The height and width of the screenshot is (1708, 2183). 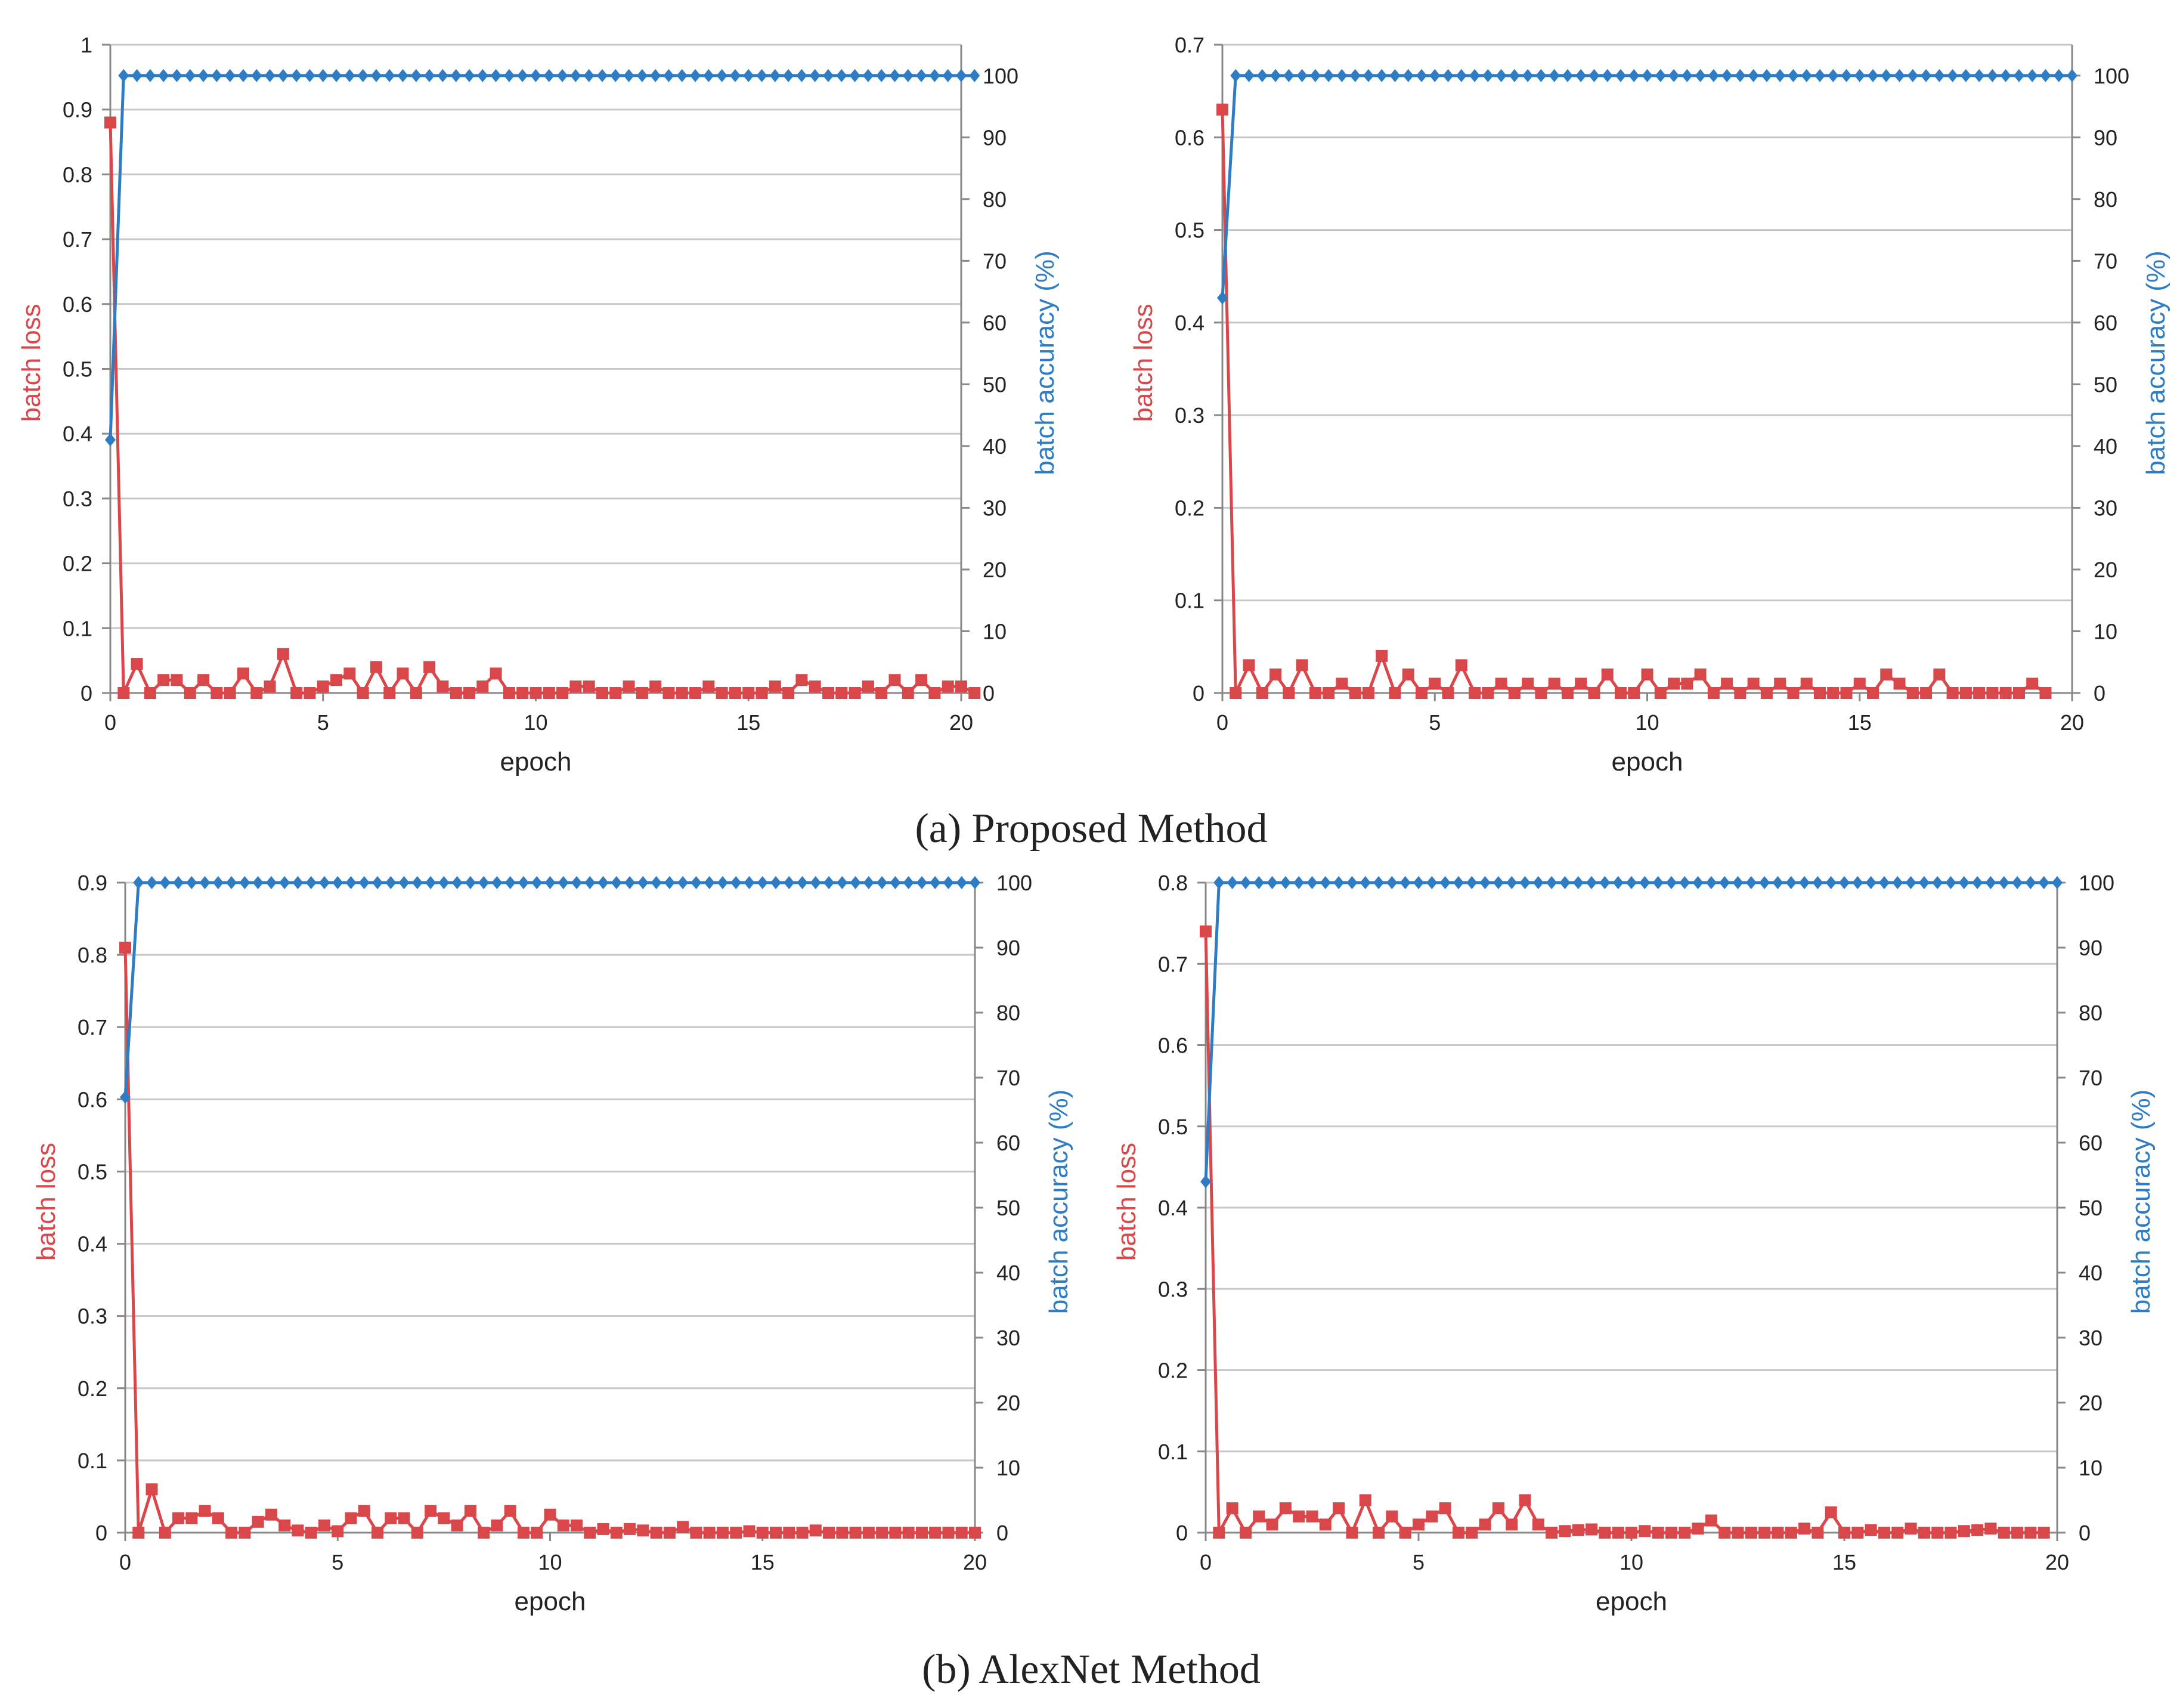 I want to click on y-left-tick-label: 0.8, so click(x=92, y=955).